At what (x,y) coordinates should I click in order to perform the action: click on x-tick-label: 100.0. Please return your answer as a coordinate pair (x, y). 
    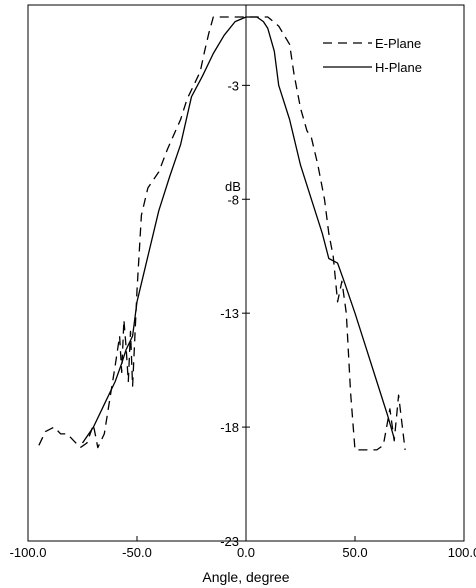
    Looking at the image, I should click on (462, 552).